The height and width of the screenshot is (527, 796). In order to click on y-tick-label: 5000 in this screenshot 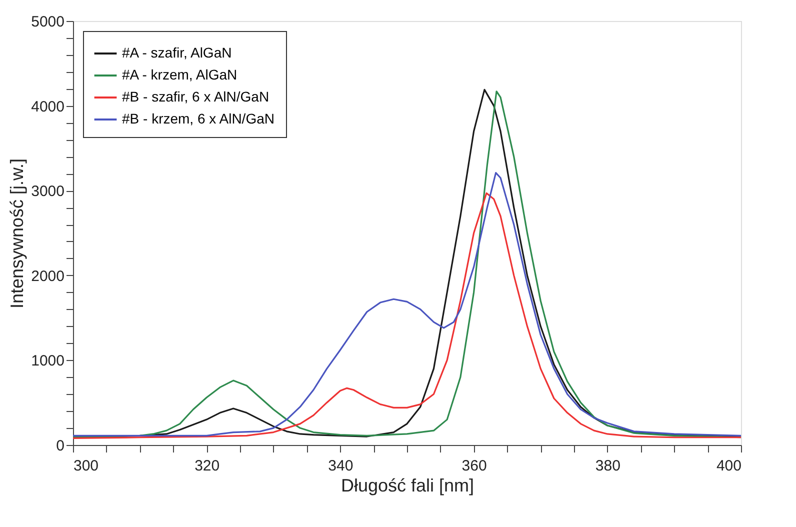, I will do `click(47, 22)`.